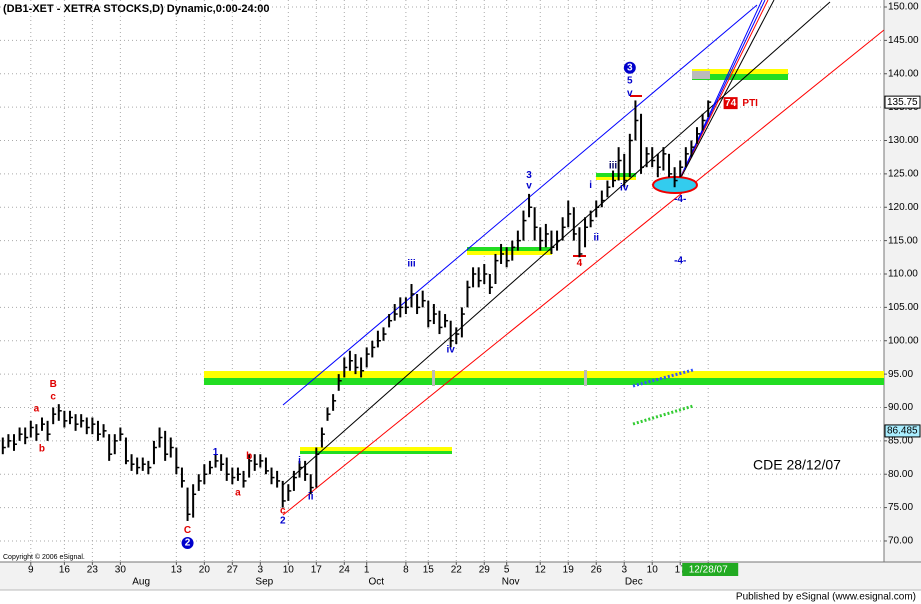 Image resolution: width=921 pixels, height=604 pixels. Describe the element at coordinates (630, 93) in the screenshot. I see `annotation: v` at that location.